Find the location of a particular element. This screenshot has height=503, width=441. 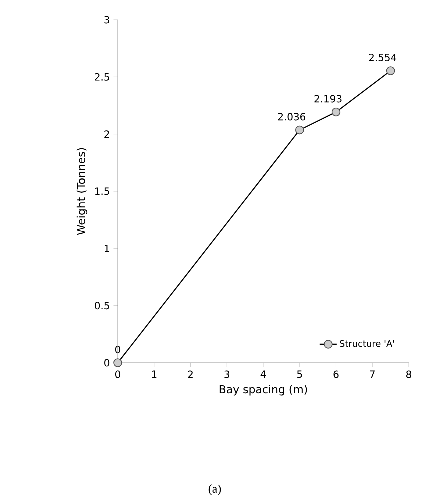

data-label: 0 is located at coordinates (118, 350).